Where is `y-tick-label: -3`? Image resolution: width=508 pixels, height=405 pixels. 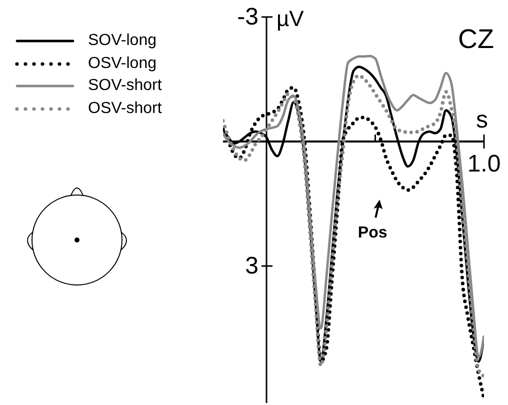
y-tick-label: -3 is located at coordinates (247, 17).